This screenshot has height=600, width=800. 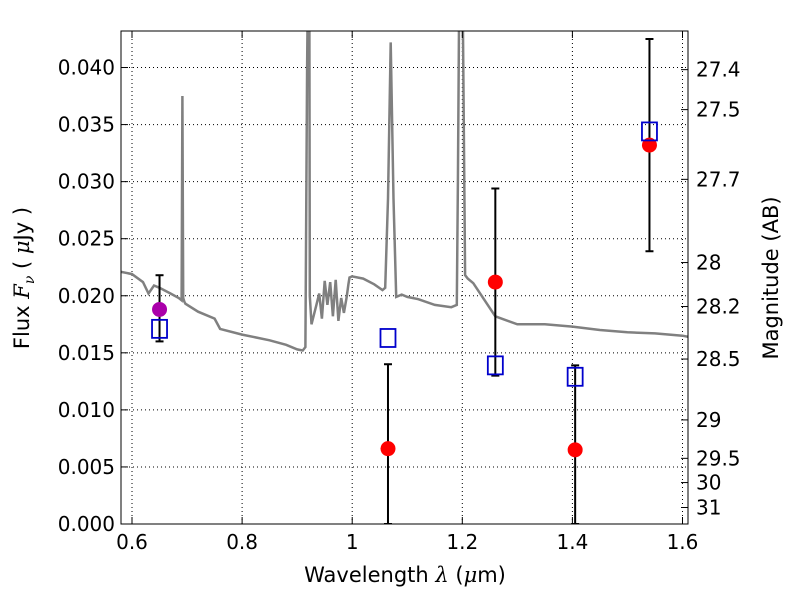 I want to click on x-tick-label: 1.2, so click(x=462, y=542).